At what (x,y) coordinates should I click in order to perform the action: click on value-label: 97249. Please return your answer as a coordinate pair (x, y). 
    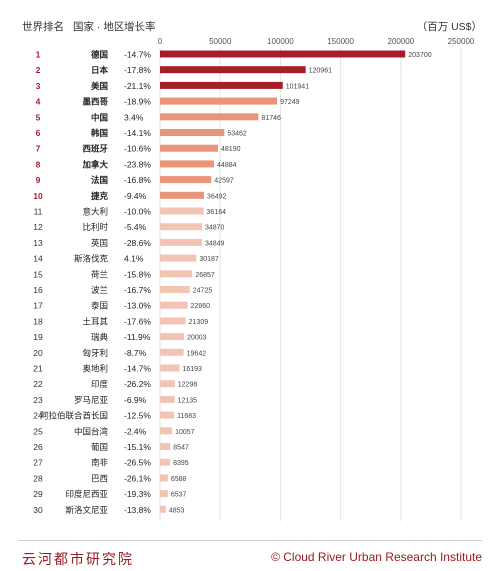
    Looking at the image, I should click on (290, 102).